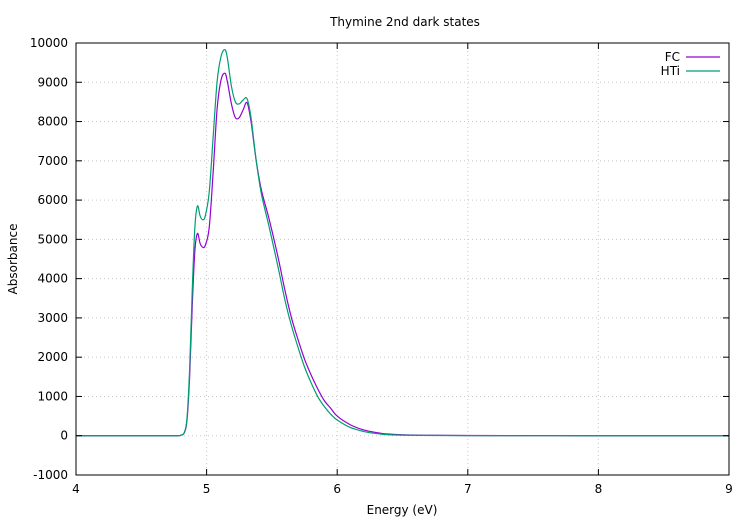 The height and width of the screenshot is (519, 753). Describe the element at coordinates (207, 489) in the screenshot. I see `x-tick-label: 5` at that location.